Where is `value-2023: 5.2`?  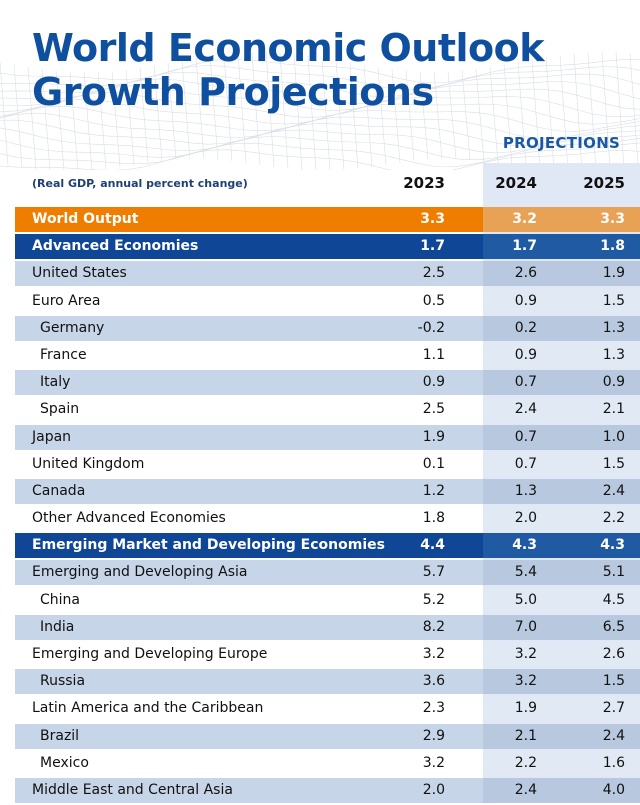 value-2023: 5.2 is located at coordinates (433, 599).